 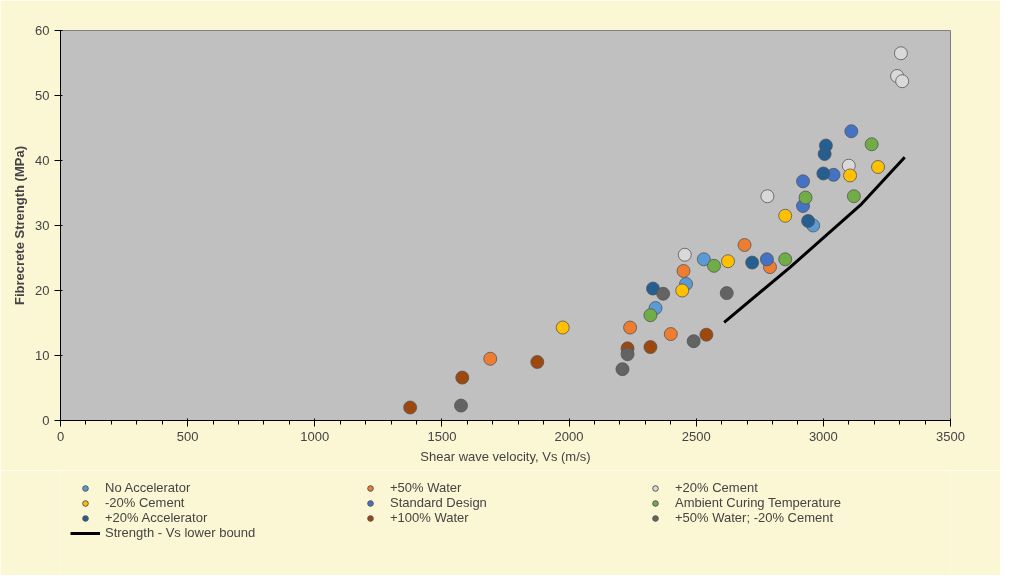 What do you see at coordinates (42, 225) in the screenshot?
I see `y-tick-label: 30` at bounding box center [42, 225].